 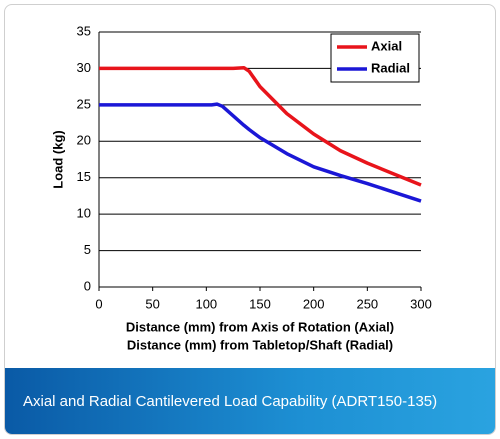 What do you see at coordinates (84, 176) in the screenshot?
I see `y-tick-label: 15` at bounding box center [84, 176].